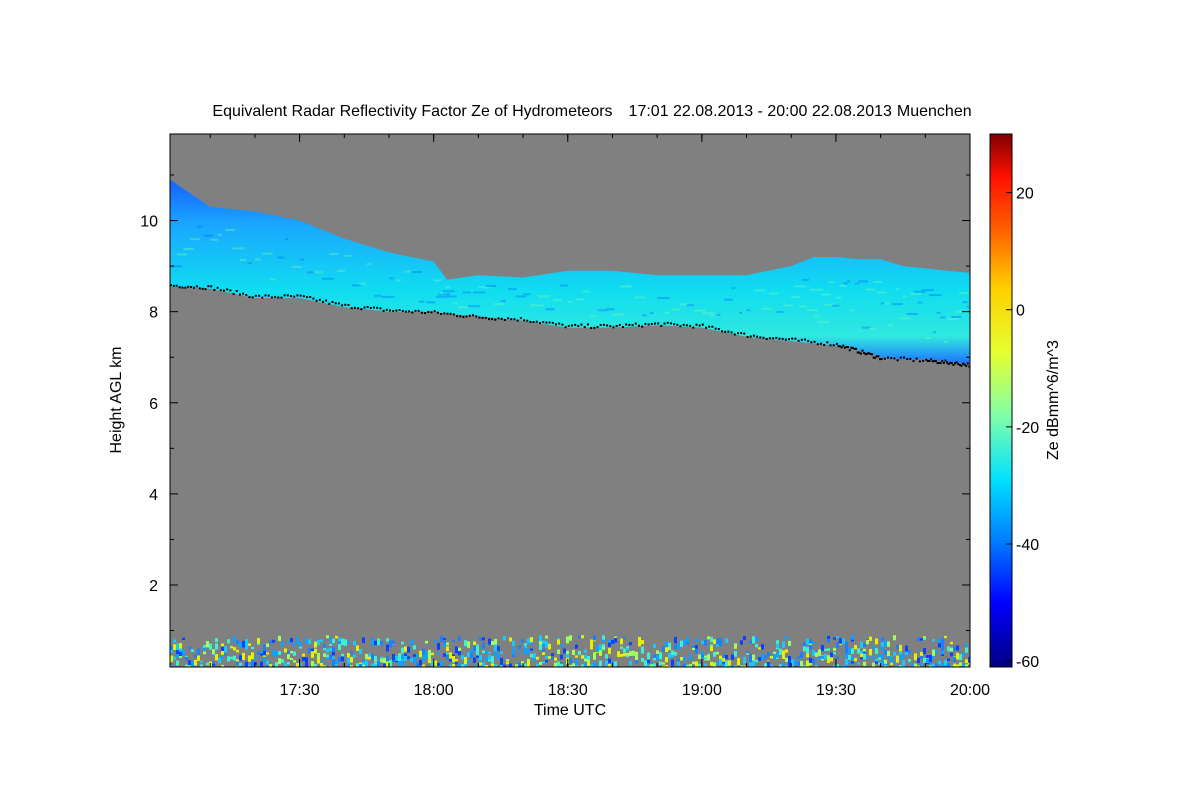 The width and height of the screenshot is (1200, 805). I want to click on colorbar, so click(1001, 400).